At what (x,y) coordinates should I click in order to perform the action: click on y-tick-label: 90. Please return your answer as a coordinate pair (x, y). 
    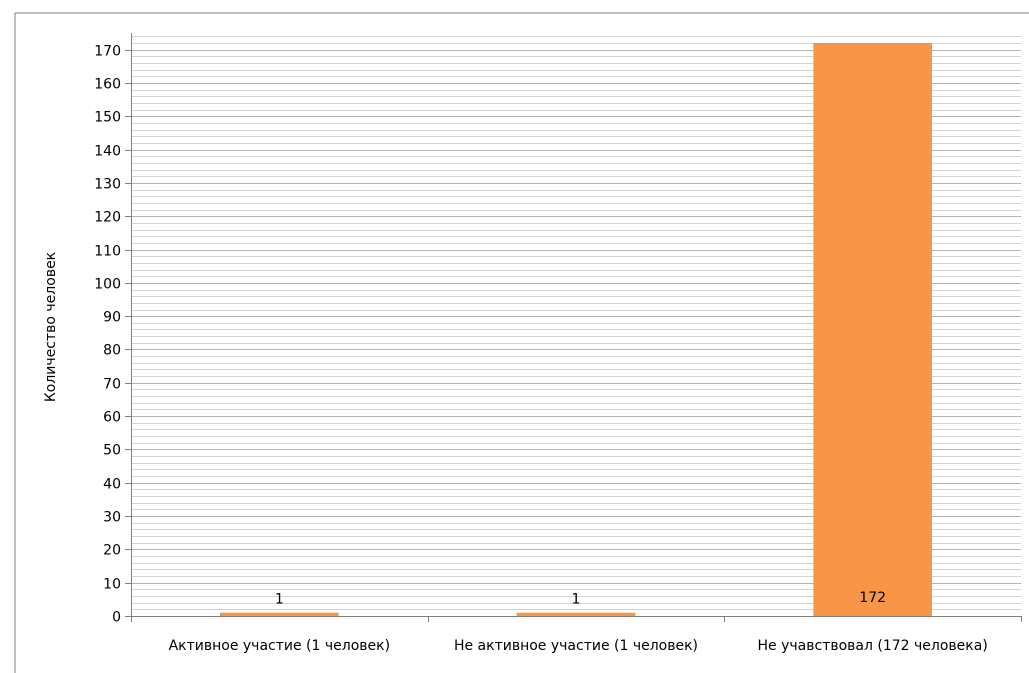
    Looking at the image, I should click on (112, 318).